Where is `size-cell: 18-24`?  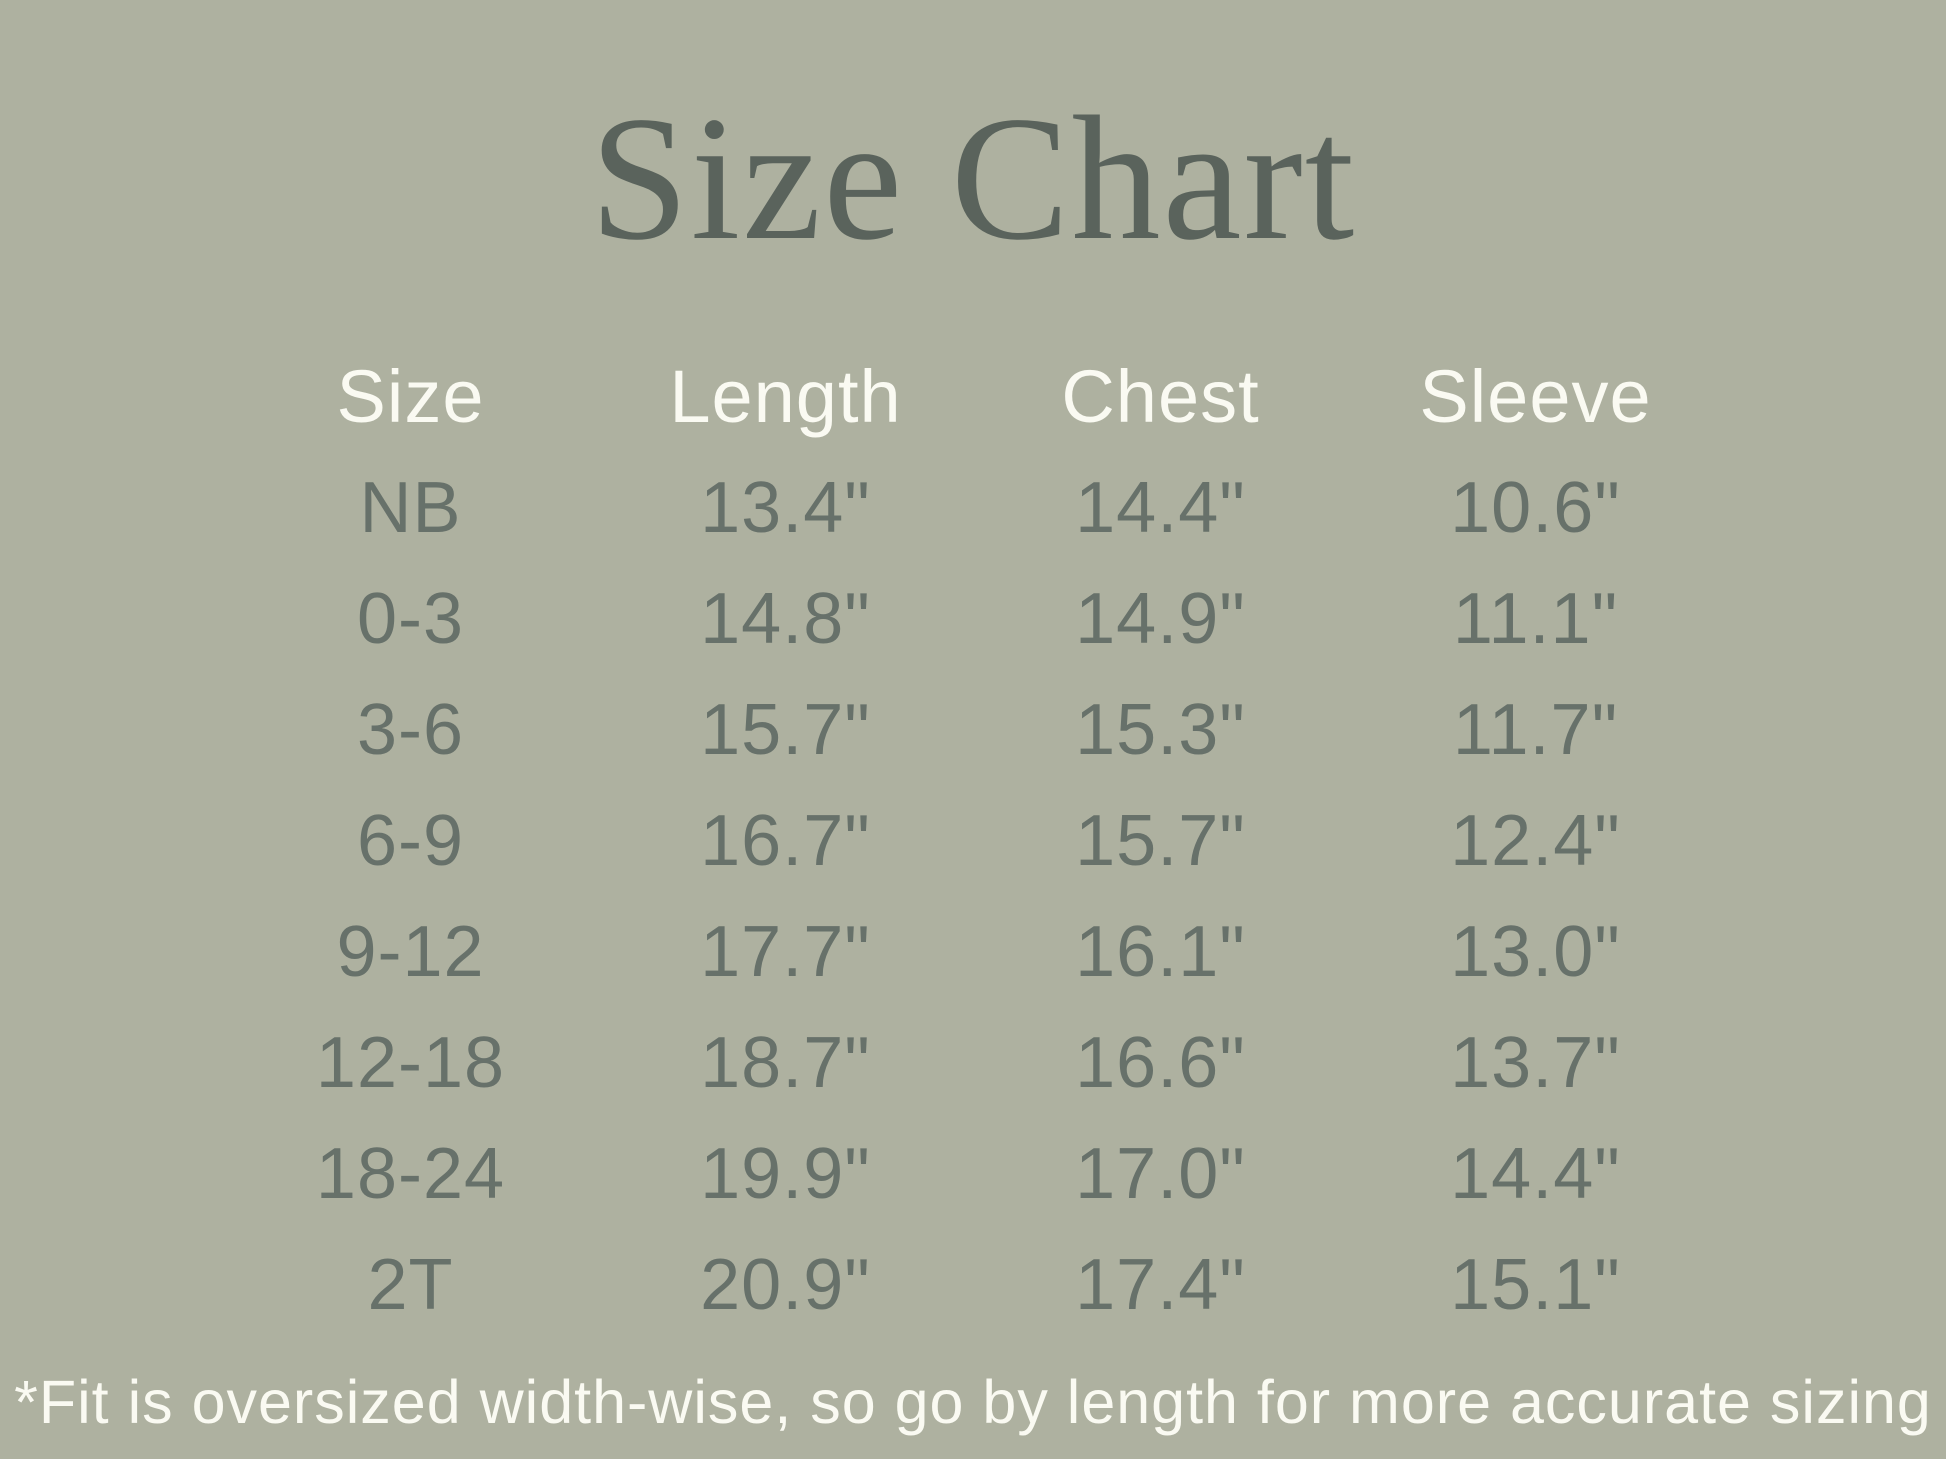
size-cell: 18-24 is located at coordinates (410, 1174).